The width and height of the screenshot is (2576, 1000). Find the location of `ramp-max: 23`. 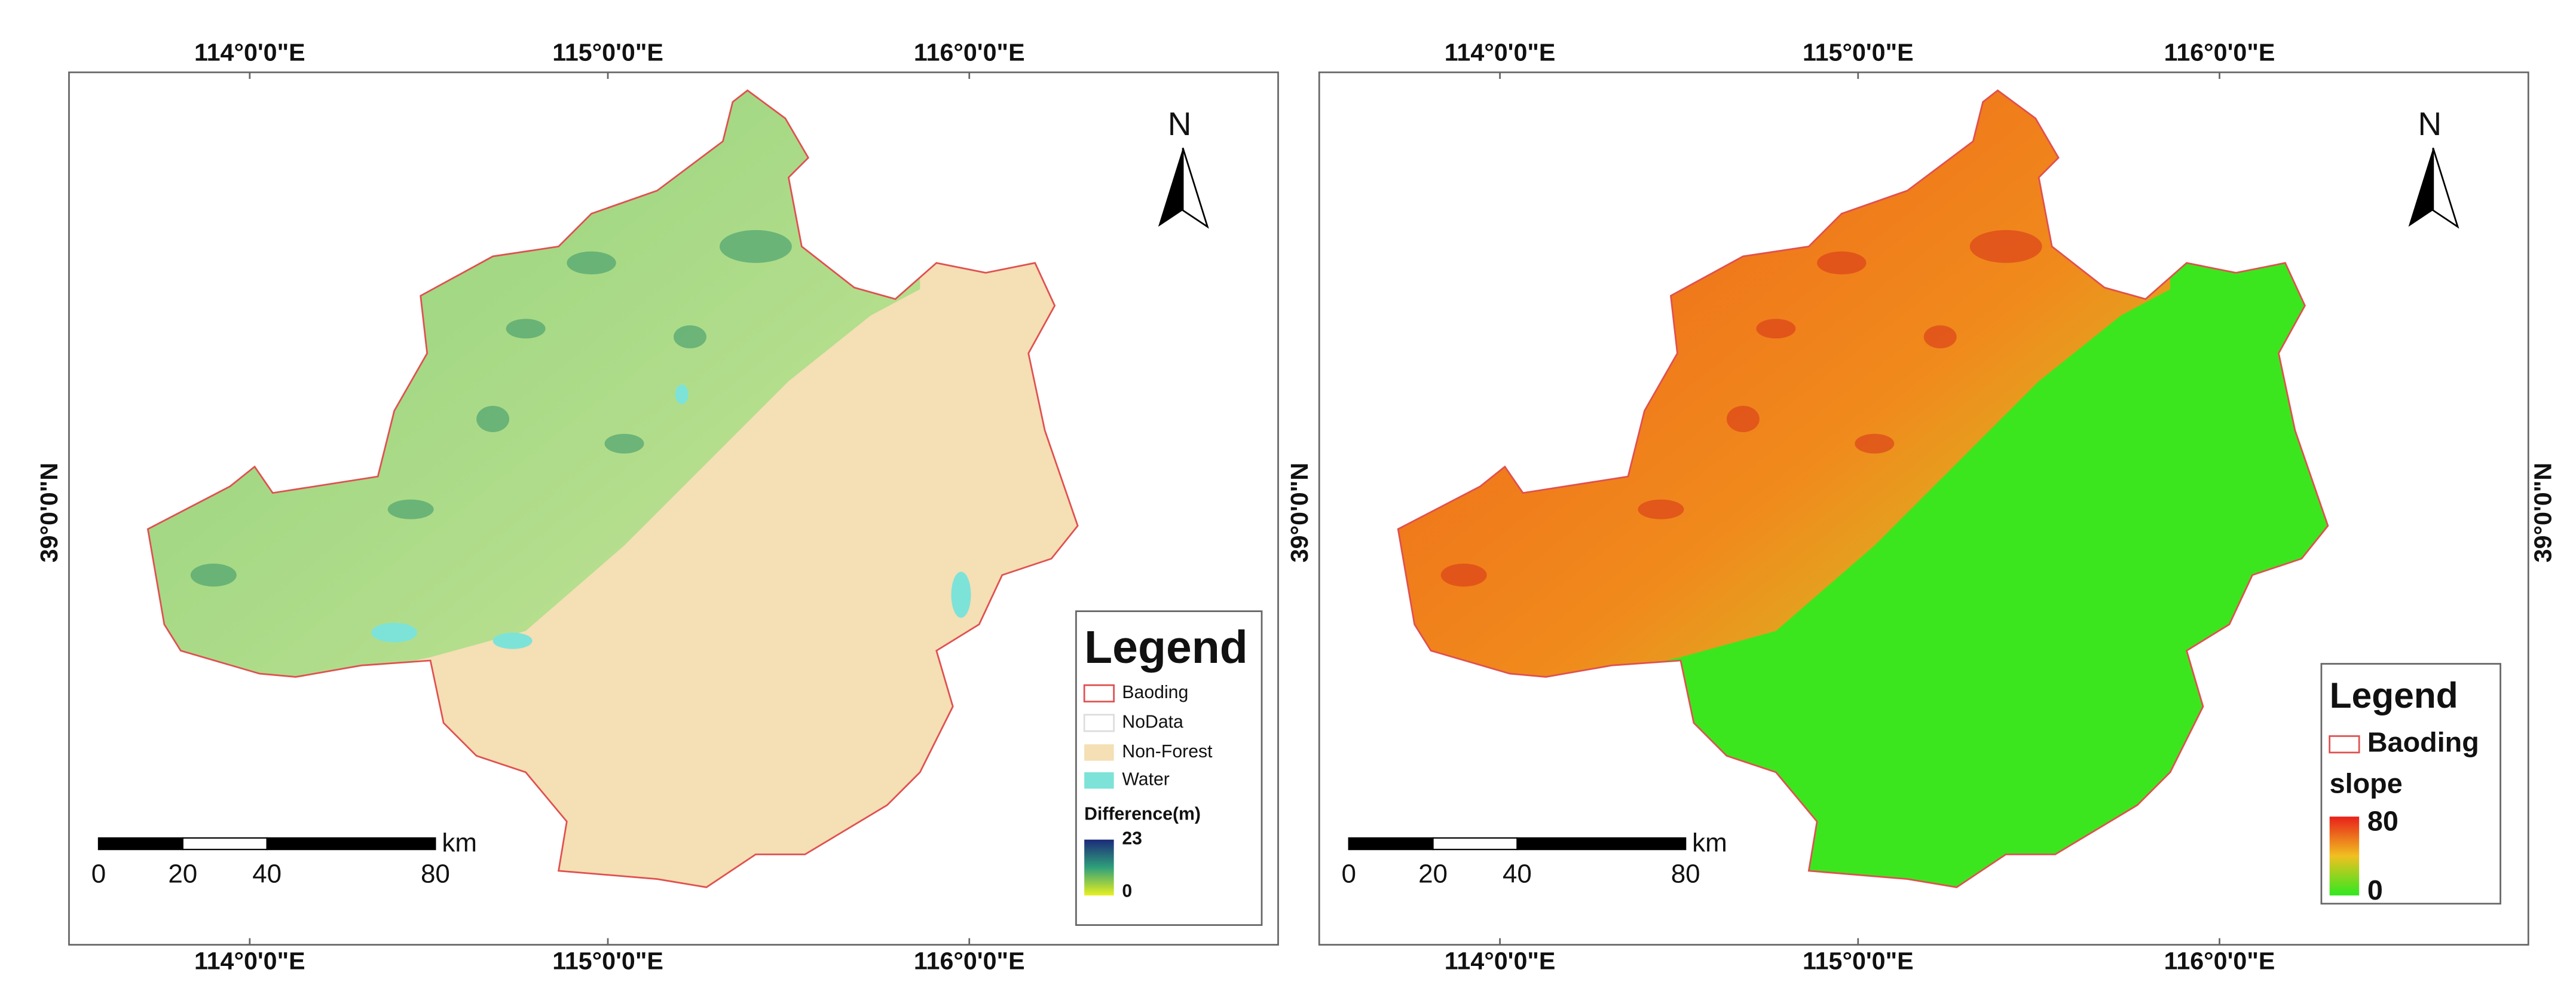

ramp-max: 23 is located at coordinates (1132, 839).